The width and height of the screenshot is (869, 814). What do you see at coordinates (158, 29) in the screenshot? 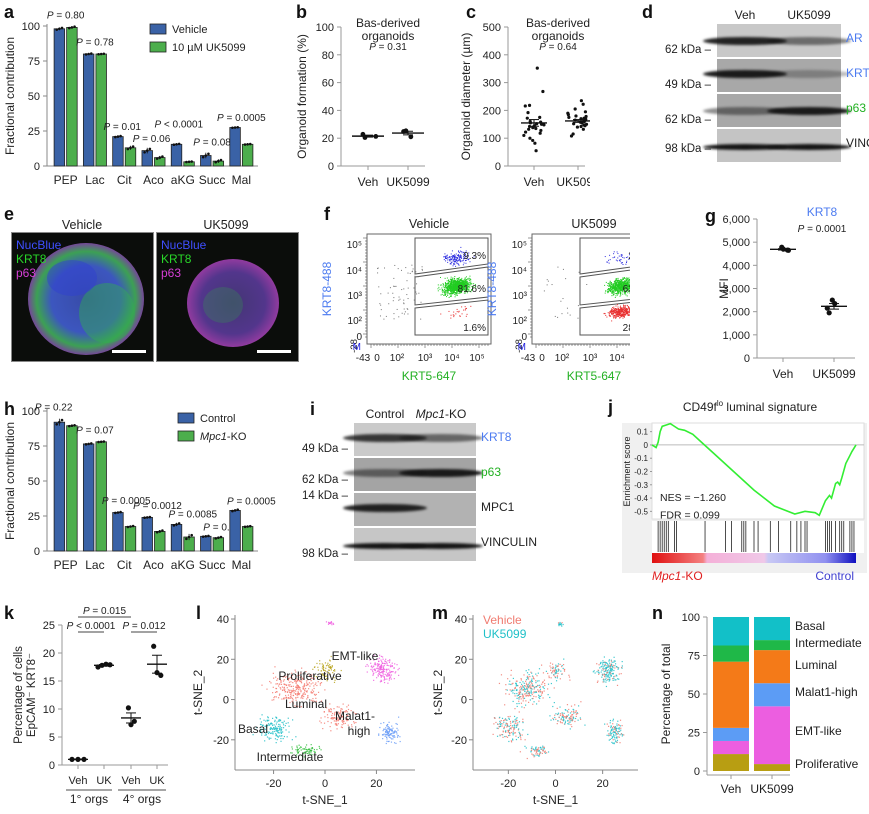
I see `legend-swatch` at bounding box center [158, 29].